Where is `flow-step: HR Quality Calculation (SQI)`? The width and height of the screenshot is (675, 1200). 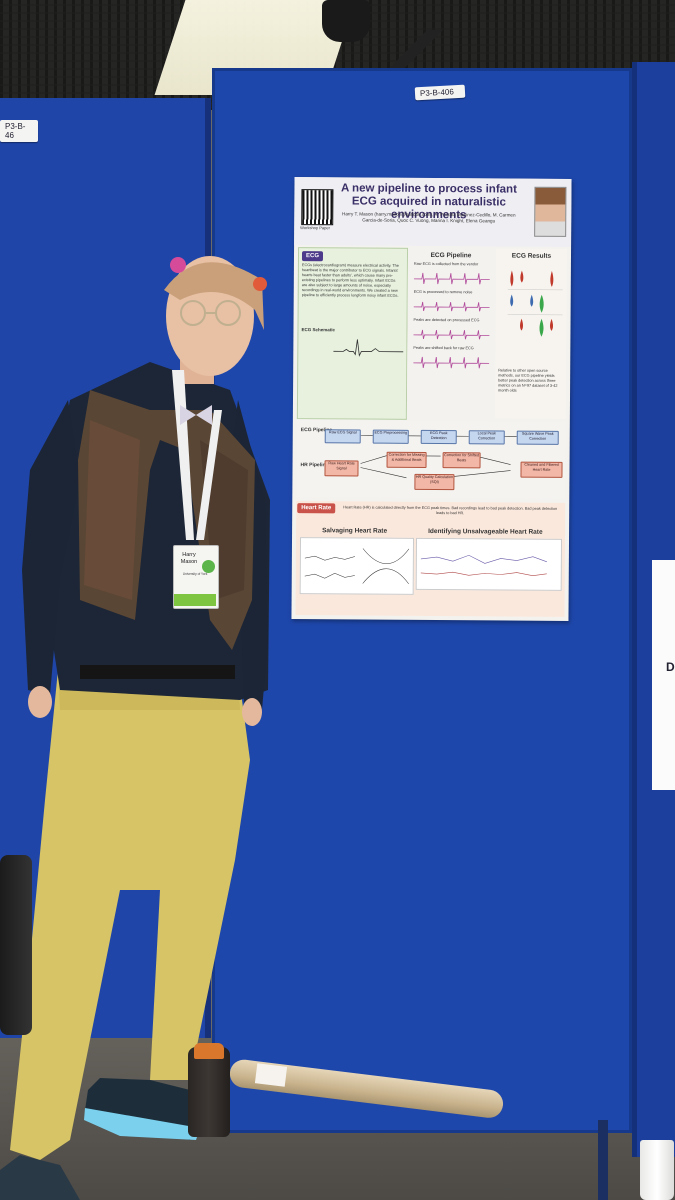 flow-step: HR Quality Calculation (SQI) is located at coordinates (434, 482).